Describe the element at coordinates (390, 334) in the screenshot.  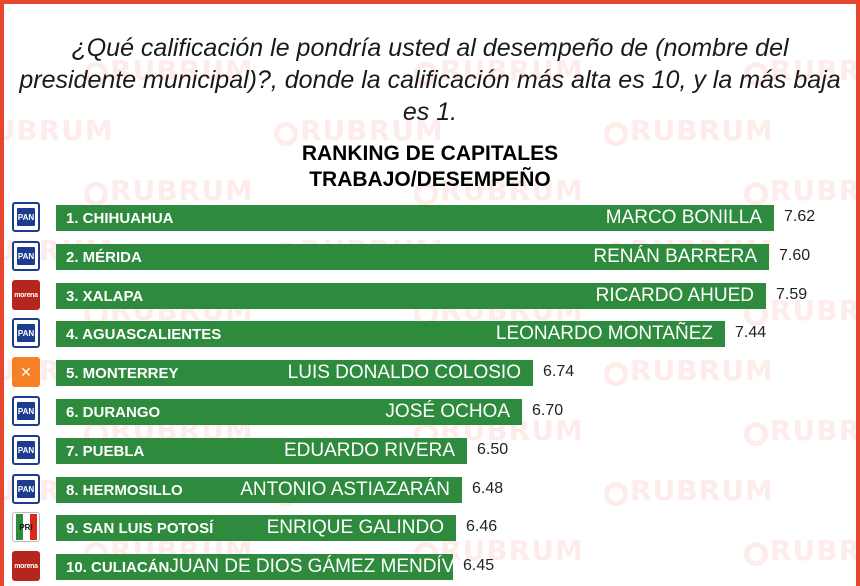
I see `ranking-bar: 4. AGUASCALIENTES LEONARDO MONTAÑEZ` at that location.